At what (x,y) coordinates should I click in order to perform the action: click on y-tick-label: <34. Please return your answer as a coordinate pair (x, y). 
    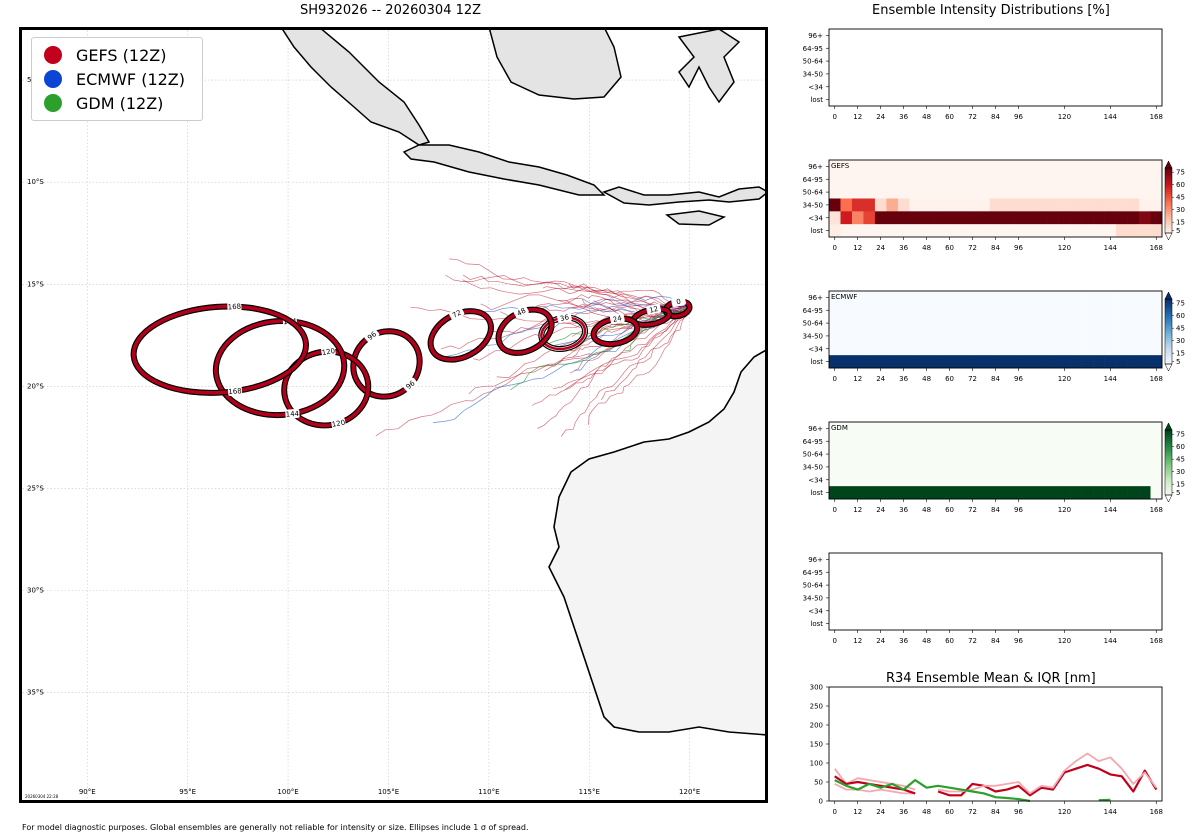
    Looking at the image, I should click on (815, 87).